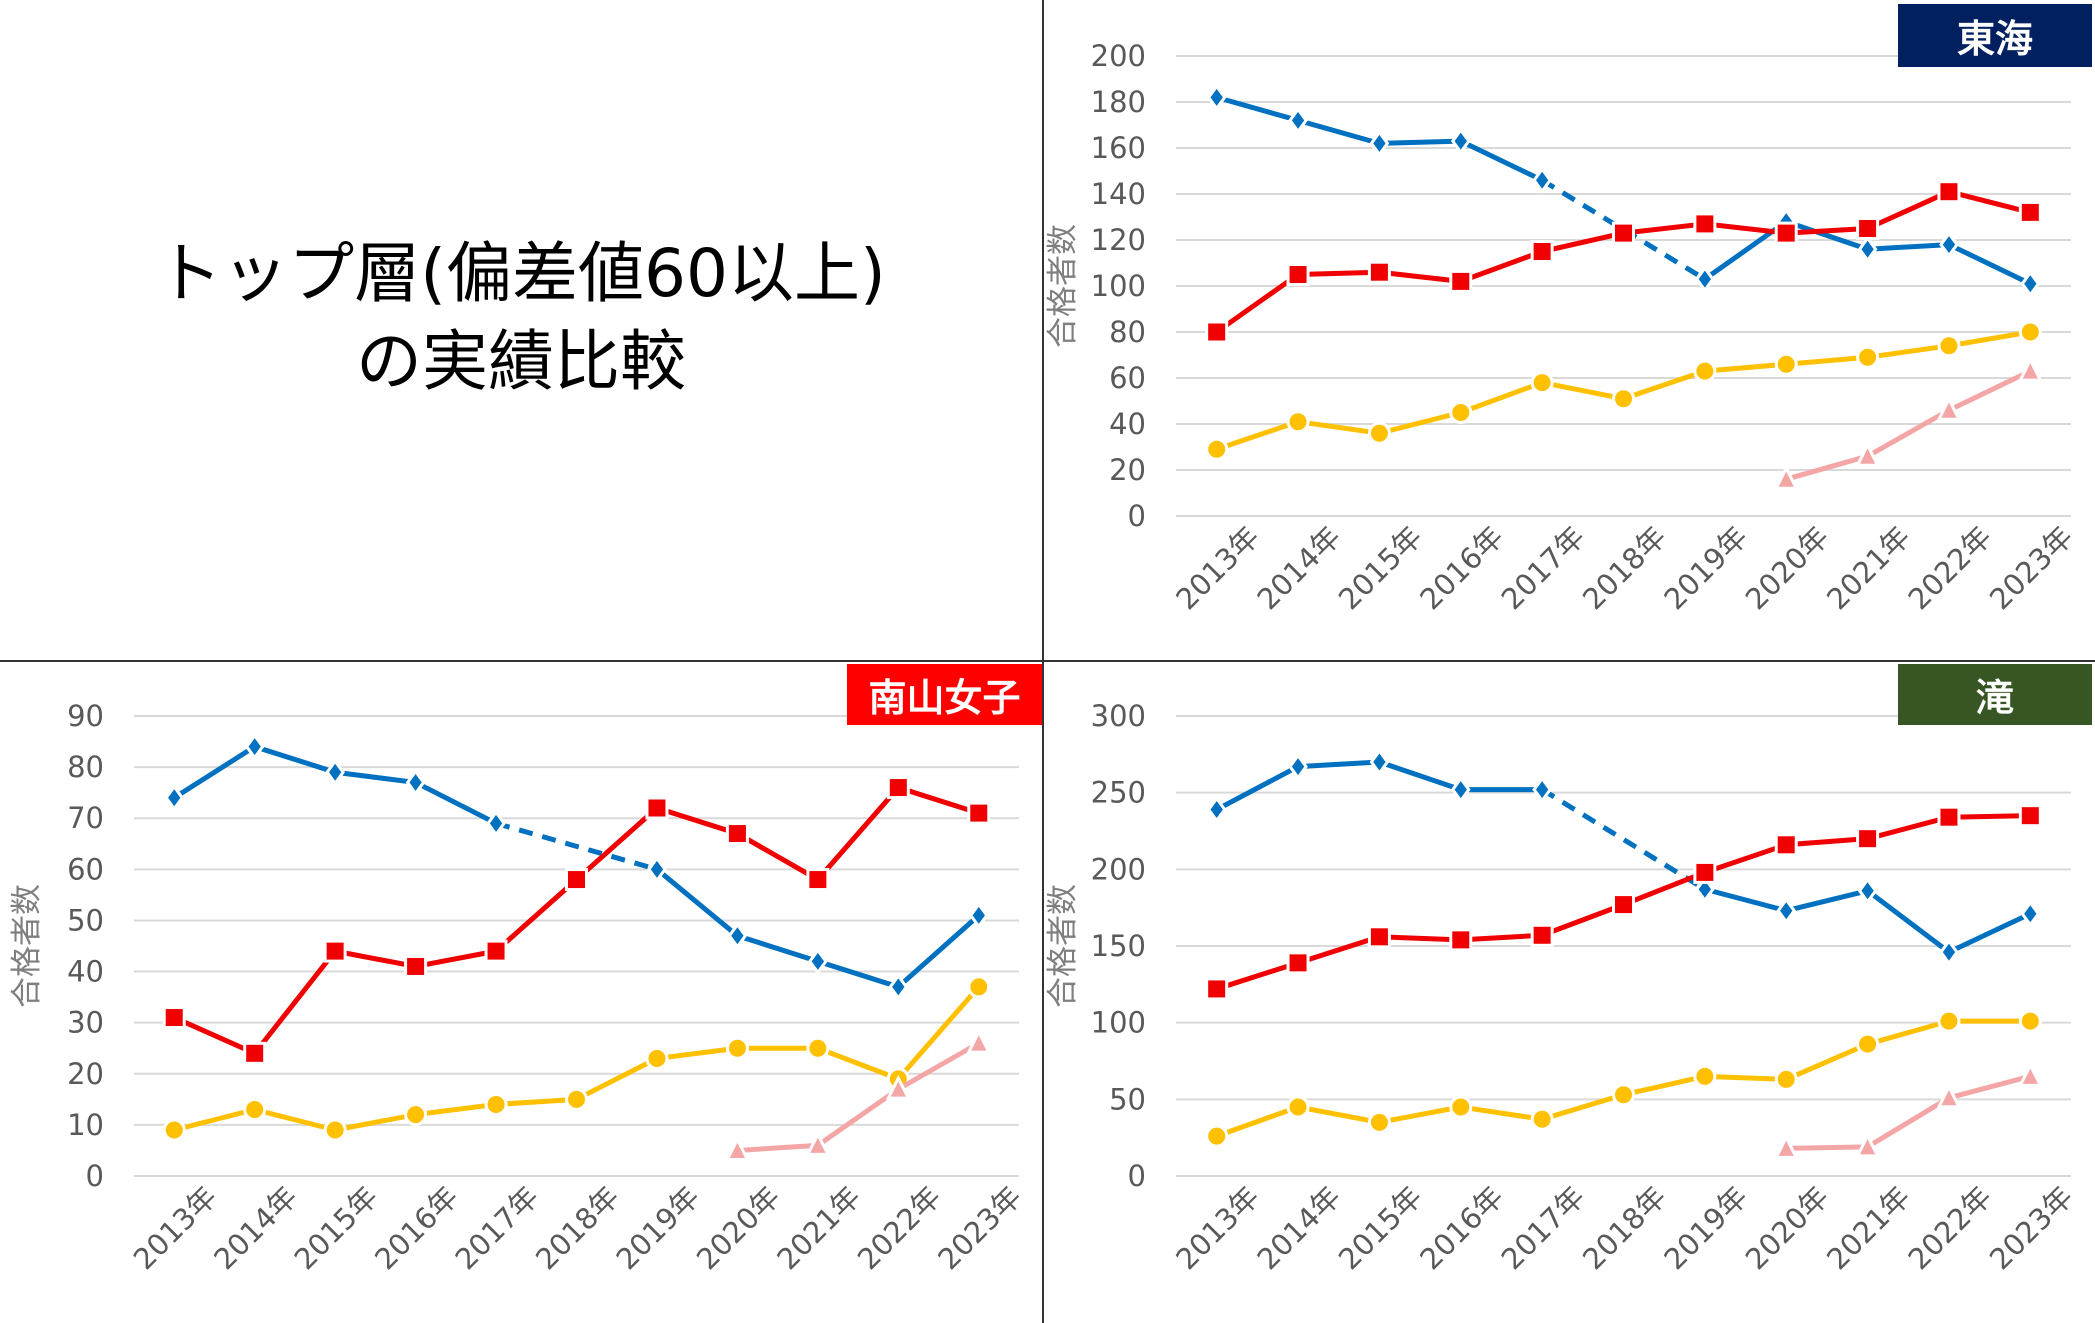 The height and width of the screenshot is (1323, 2095). Describe the element at coordinates (175, 1228) in the screenshot. I see `x-tick-label: 2013年` at that location.